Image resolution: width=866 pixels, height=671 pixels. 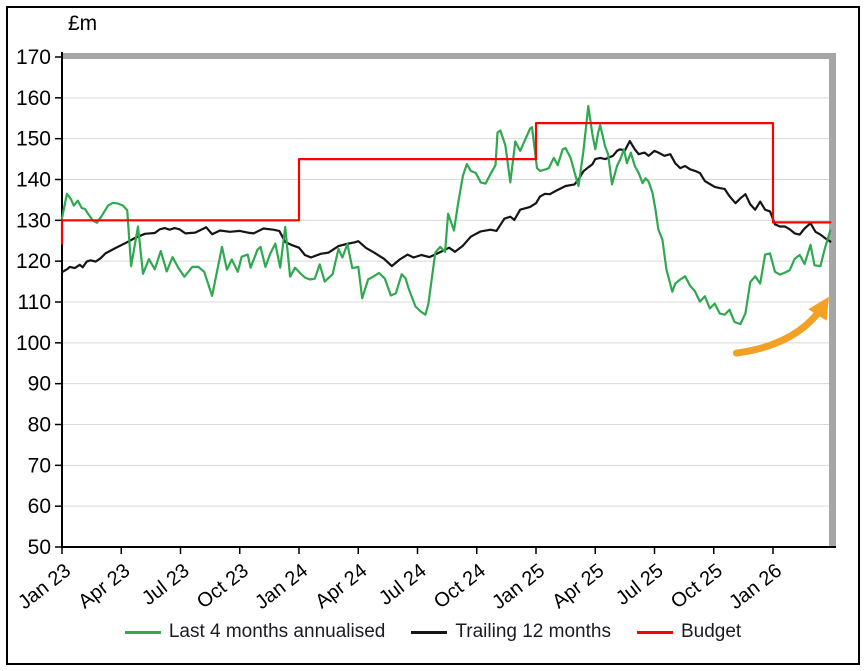 I want to click on y-tick-label-50: 50, so click(x=39, y=547).